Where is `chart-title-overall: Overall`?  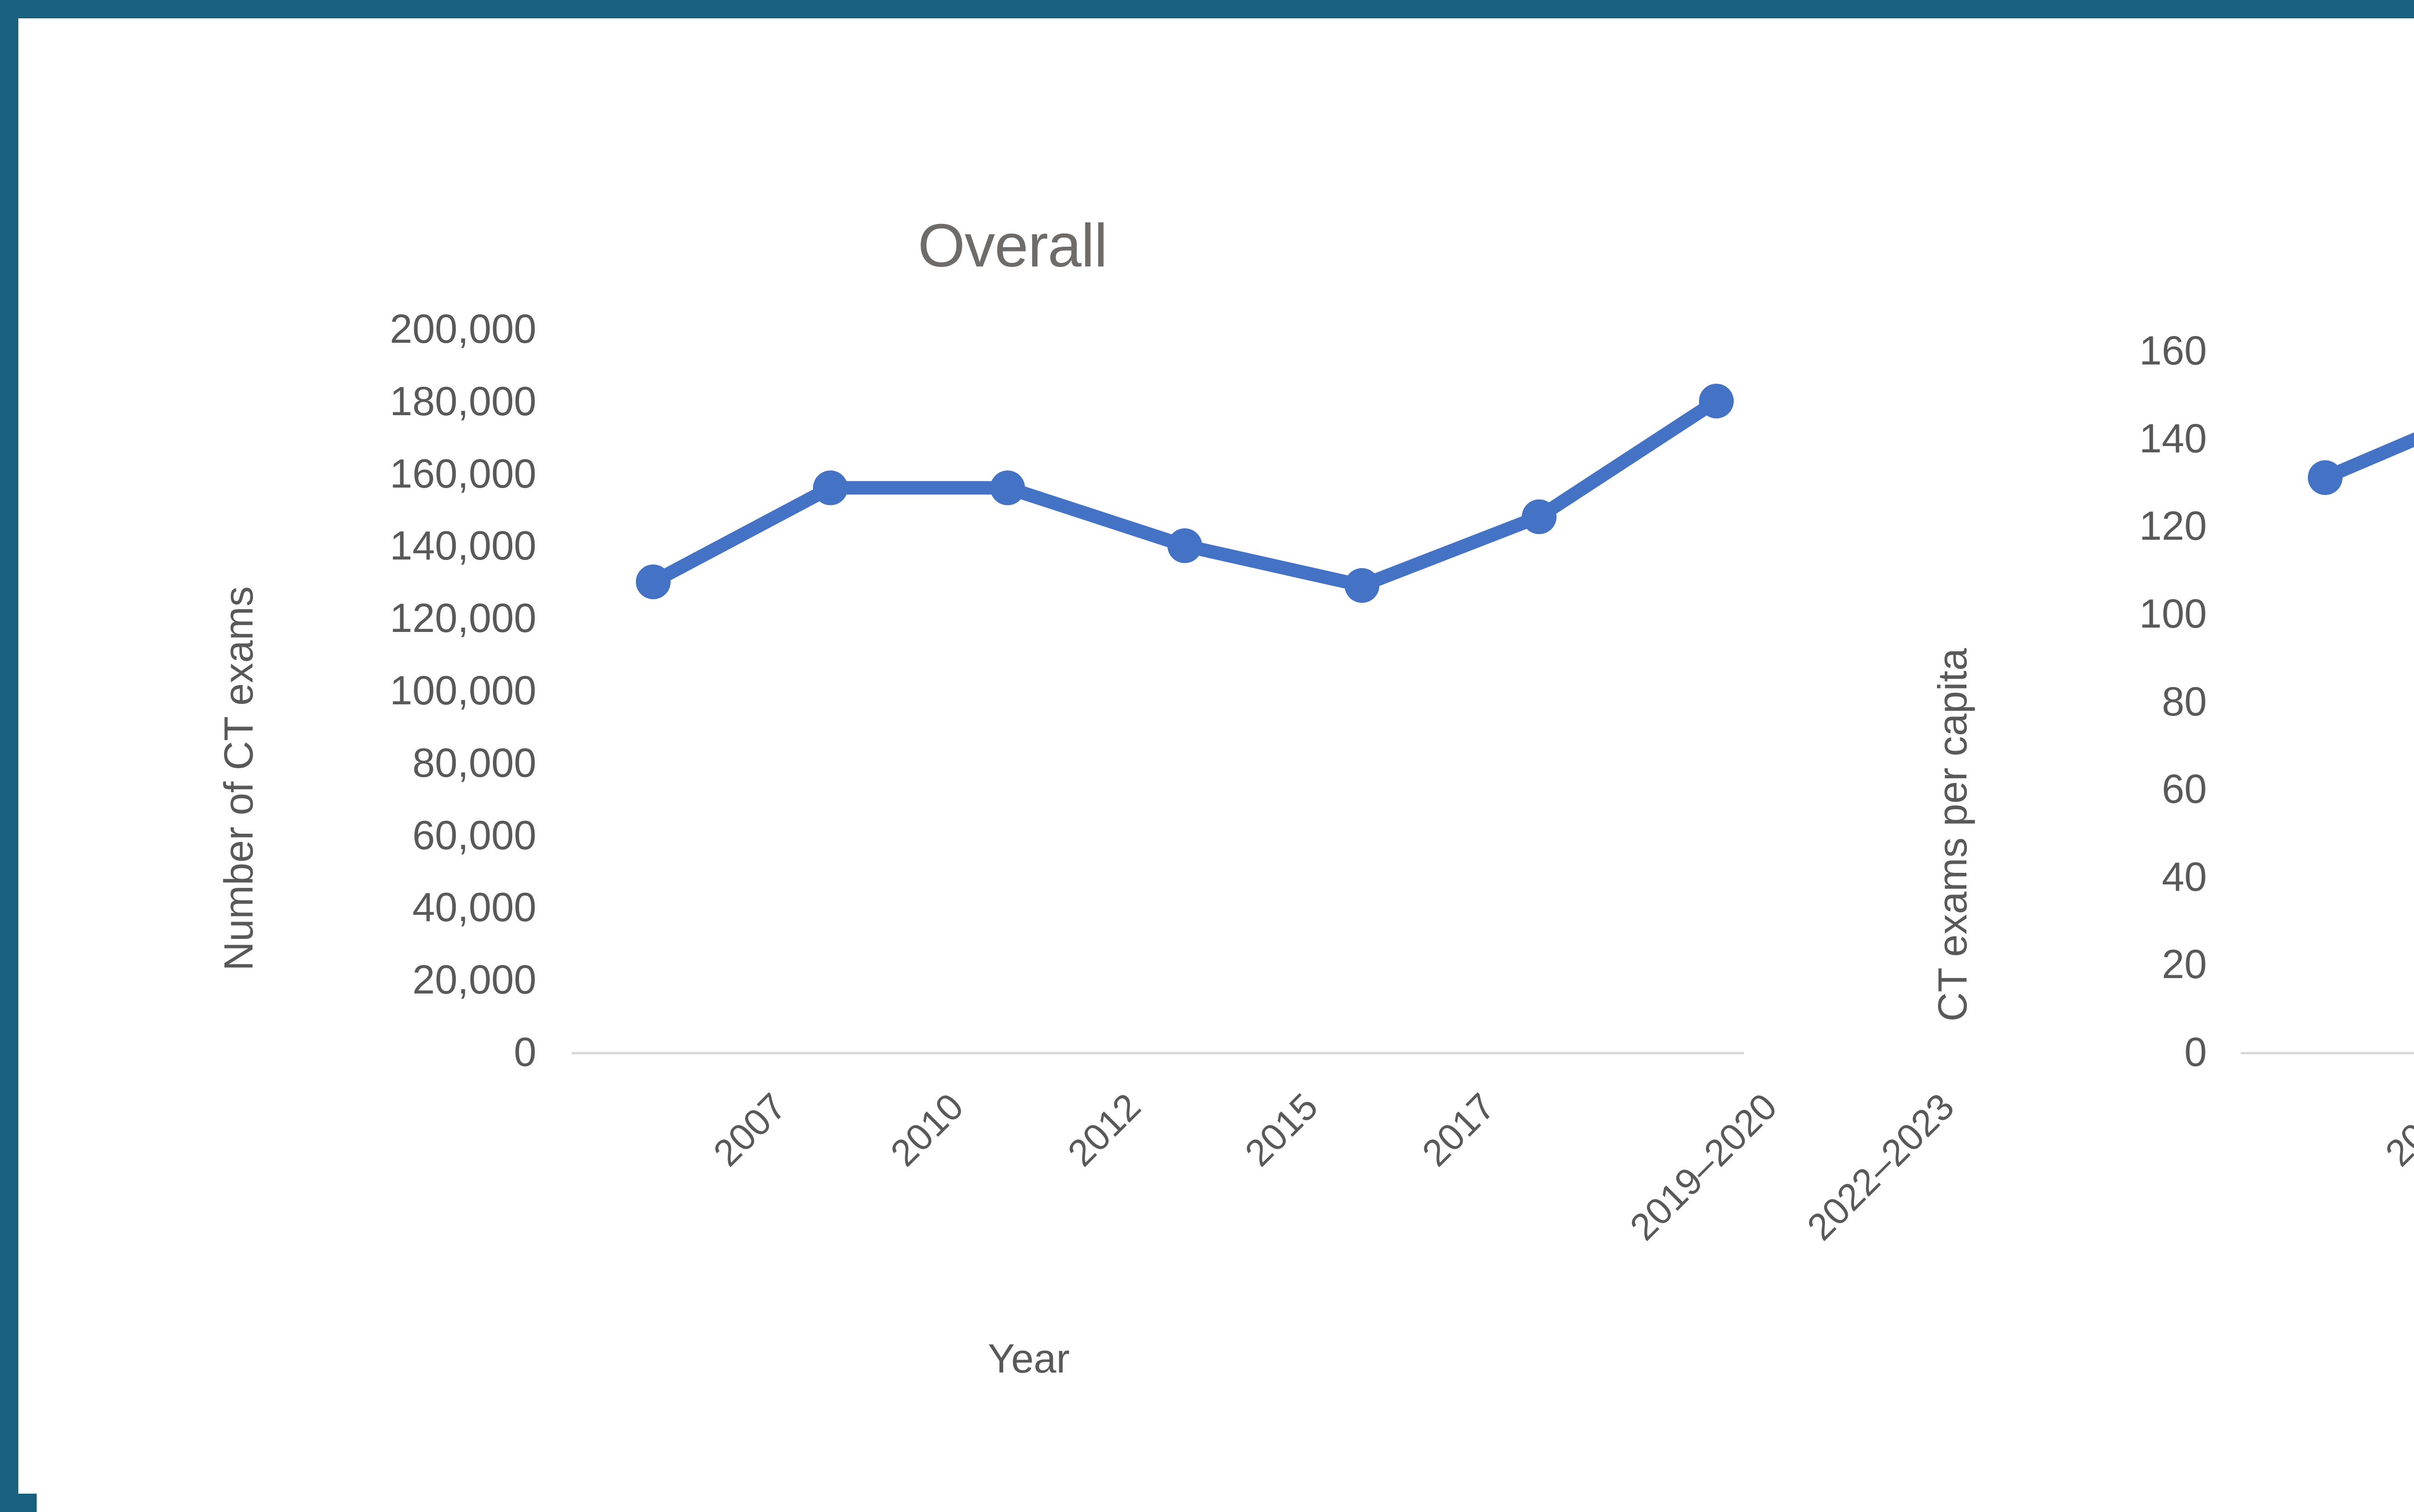
chart-title-overall: Overall is located at coordinates (1013, 246).